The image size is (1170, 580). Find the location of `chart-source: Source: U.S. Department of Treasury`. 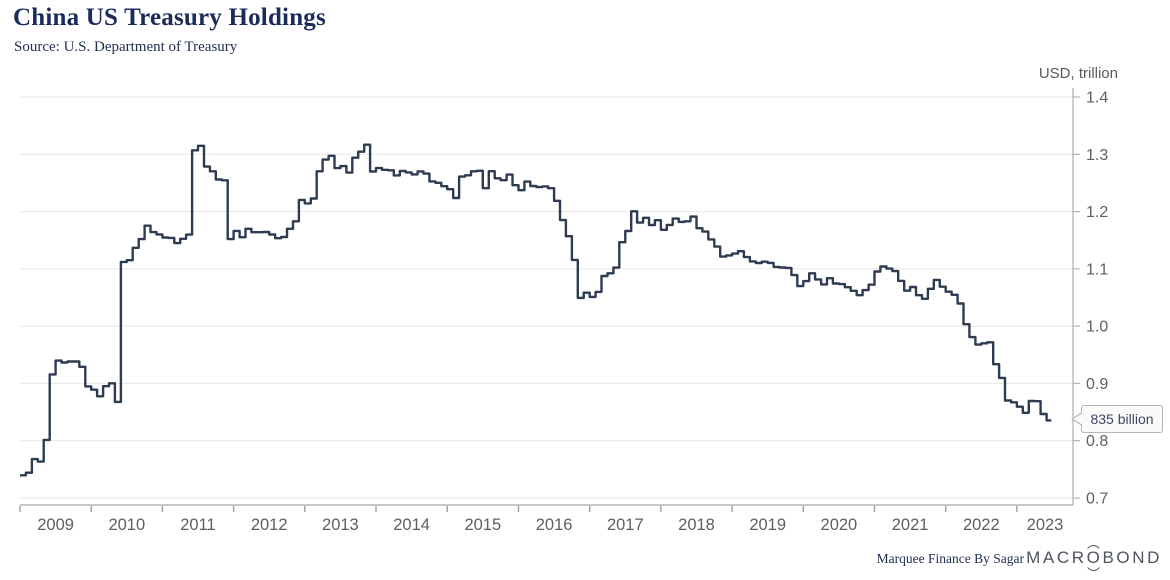

chart-source: Source: U.S. Department of Treasury is located at coordinates (126, 47).